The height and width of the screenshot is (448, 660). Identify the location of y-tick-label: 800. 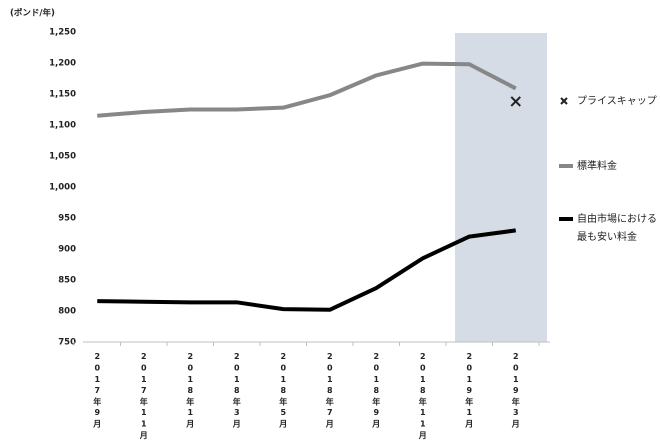
(67, 312).